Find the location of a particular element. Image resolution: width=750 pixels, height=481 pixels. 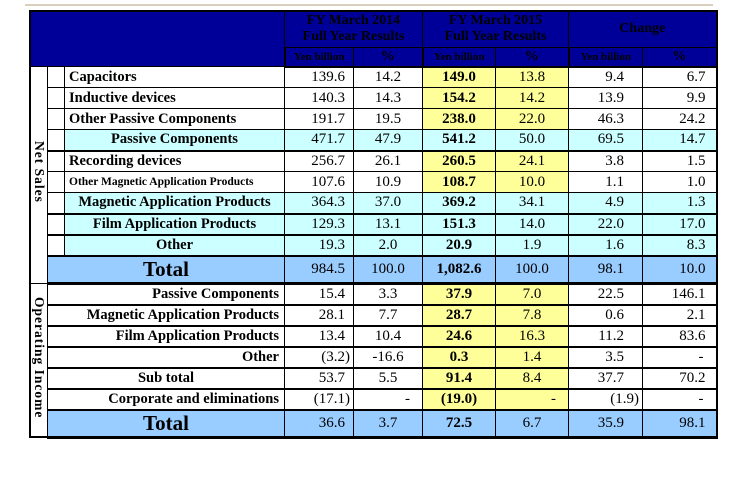

column-group-header: FY March 2014 Full Year Results is located at coordinates (353, 29).